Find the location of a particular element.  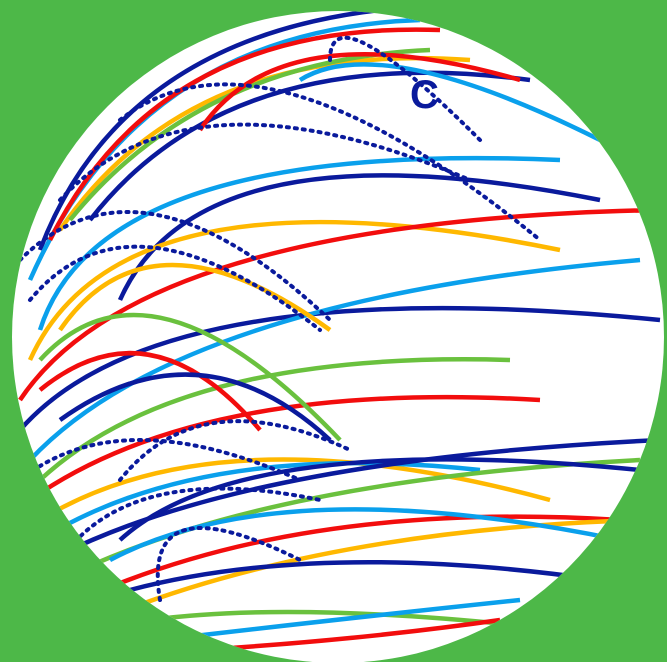

globe-arc-green is located at coordinates (190, 377).